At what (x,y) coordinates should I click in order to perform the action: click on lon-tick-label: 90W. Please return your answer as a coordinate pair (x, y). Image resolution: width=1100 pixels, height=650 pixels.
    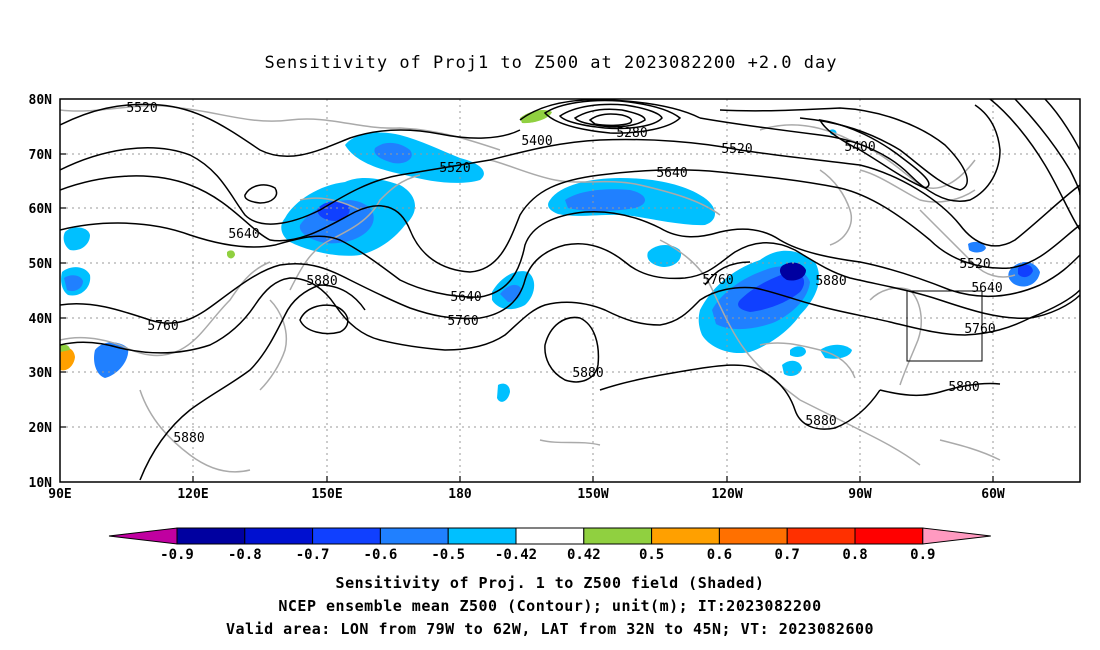
    Looking at the image, I should click on (860, 494).